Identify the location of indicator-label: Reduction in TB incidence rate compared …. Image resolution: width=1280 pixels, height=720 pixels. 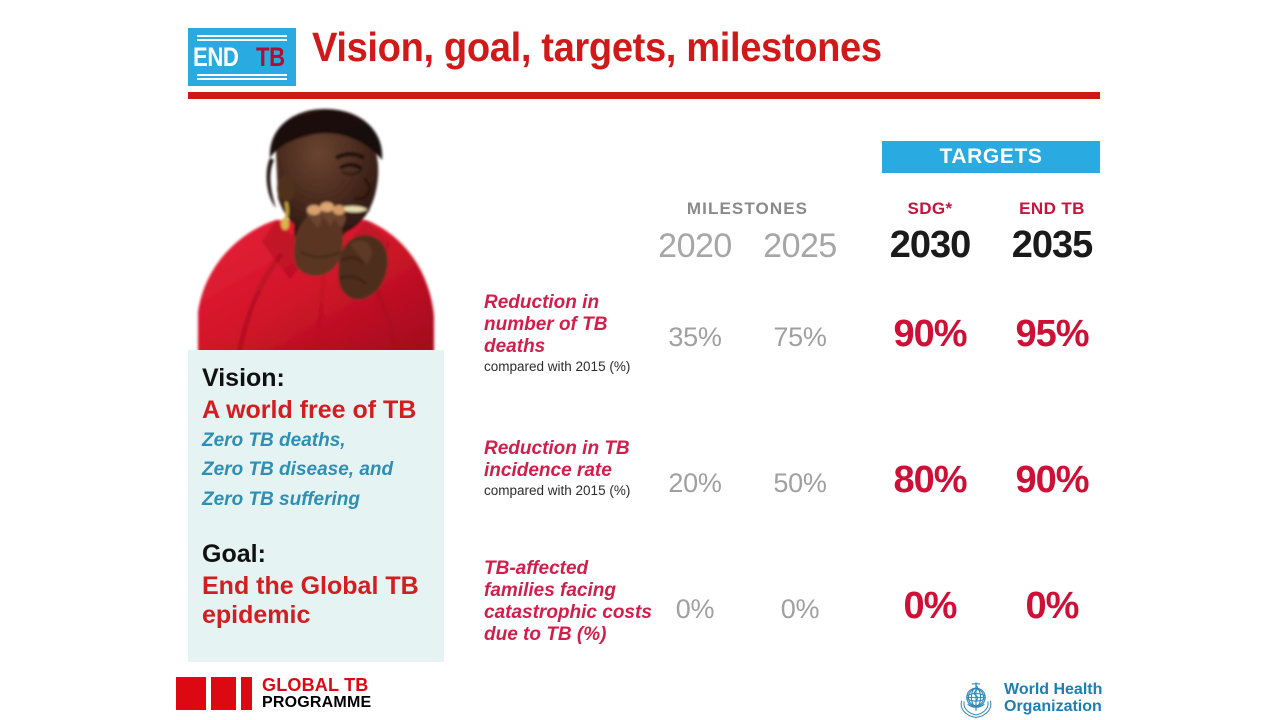
(579, 468).